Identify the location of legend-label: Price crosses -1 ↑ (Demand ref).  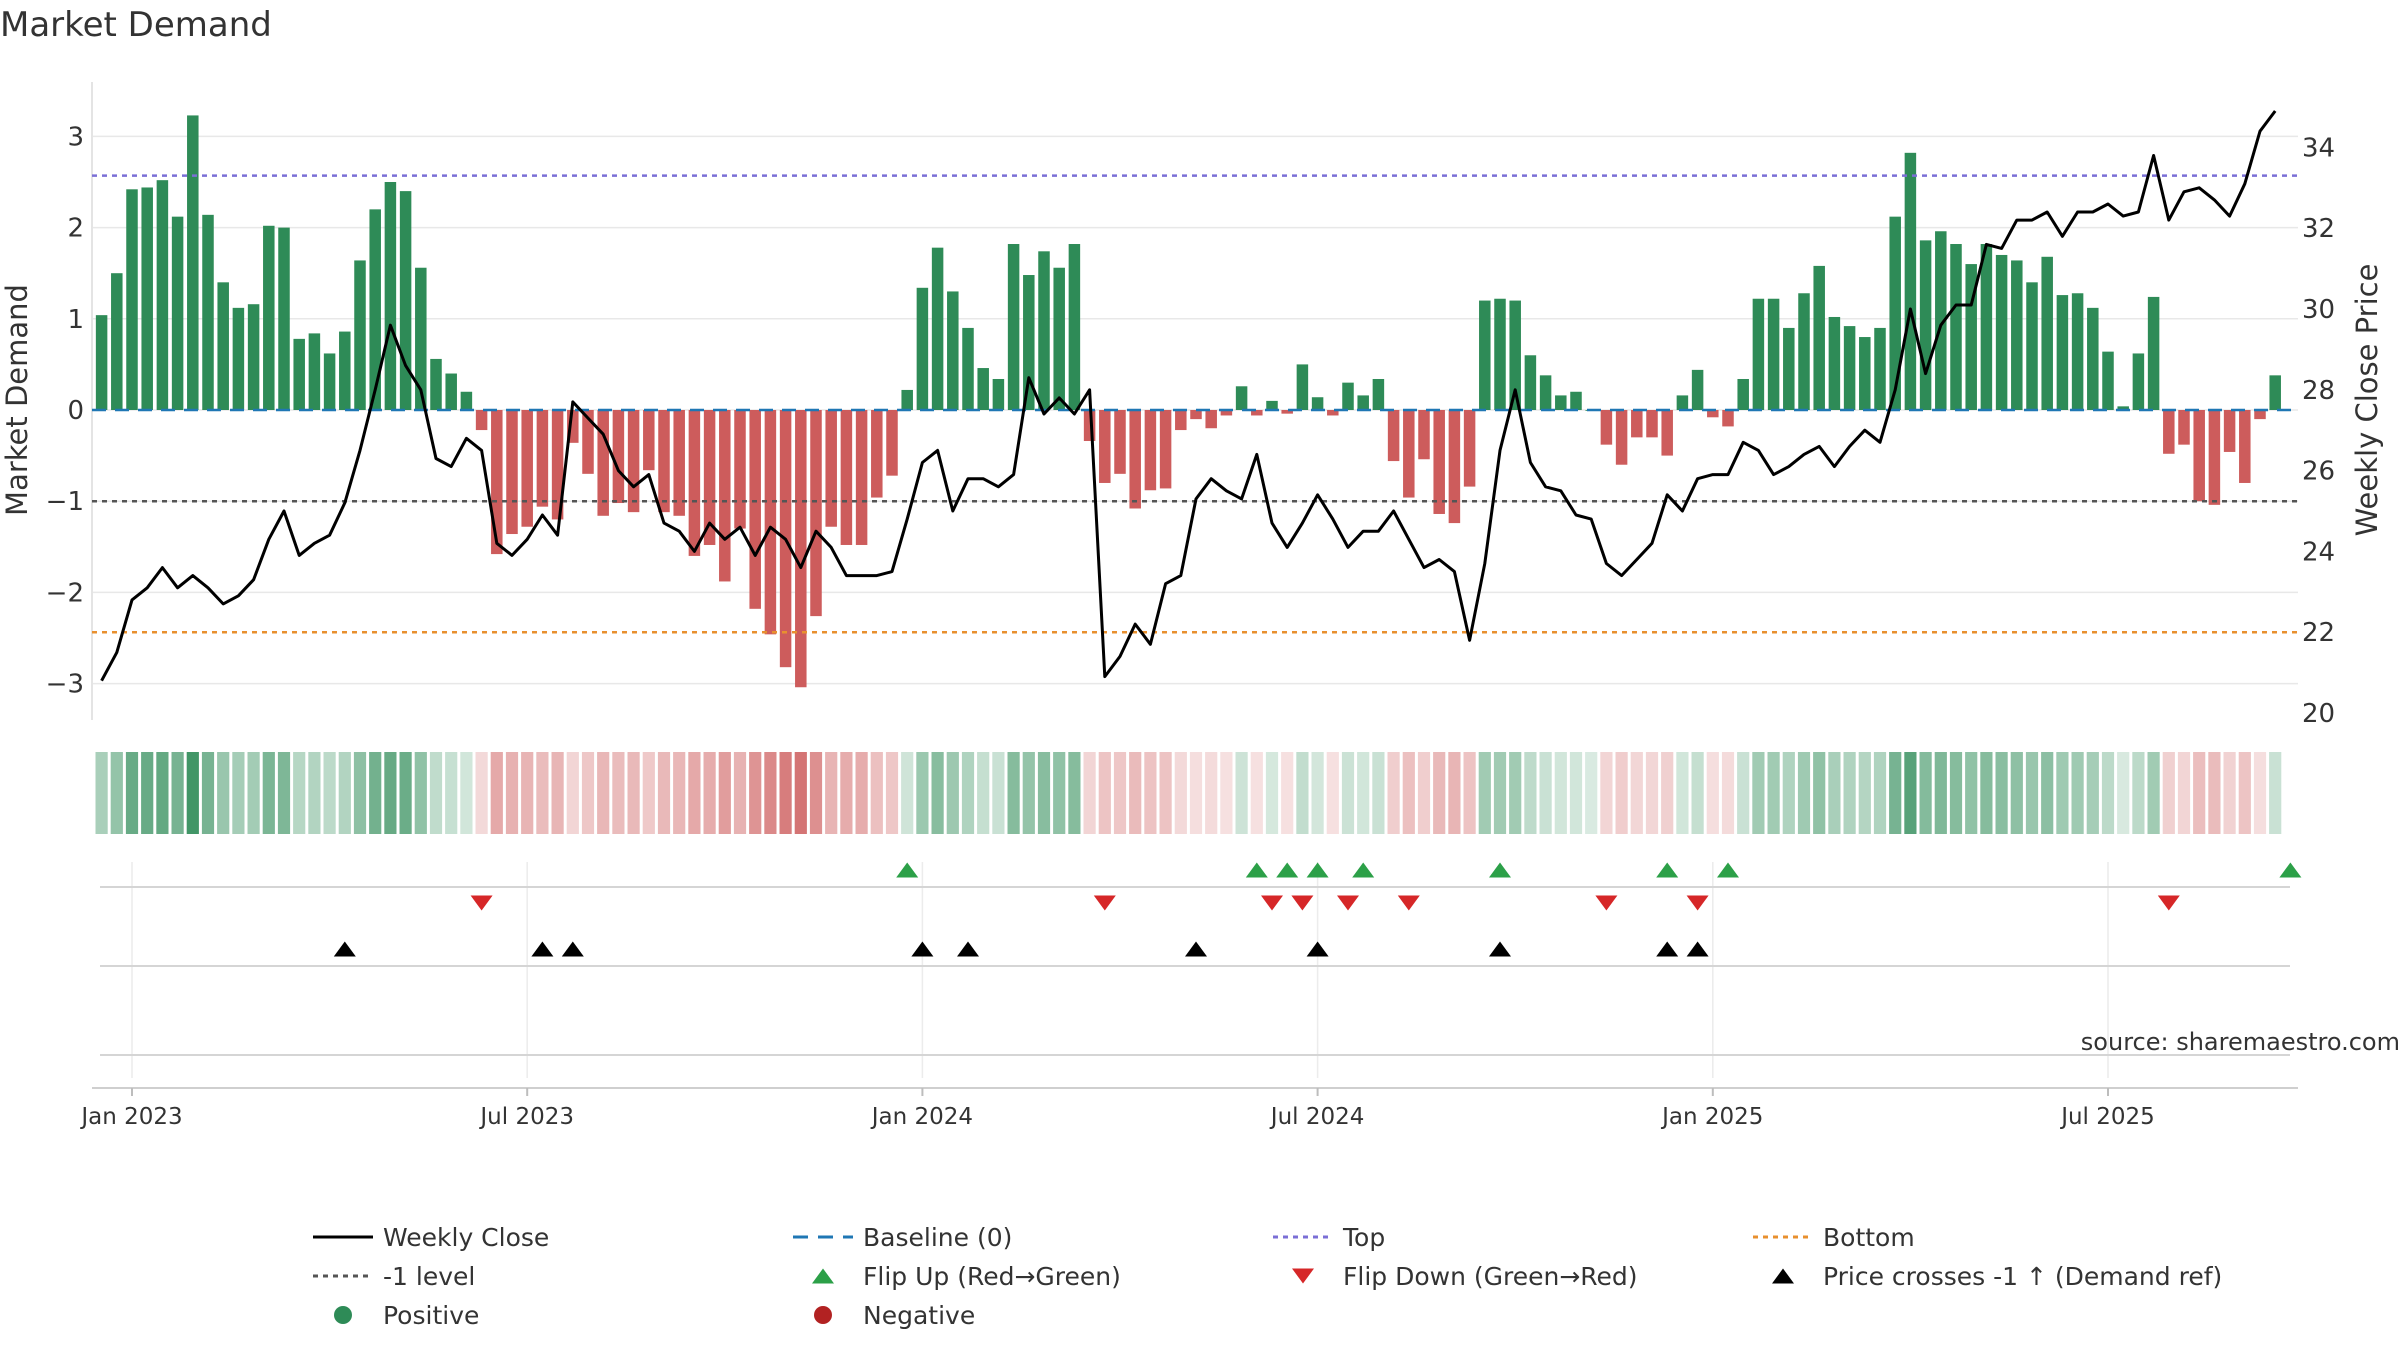
(2022, 1276).